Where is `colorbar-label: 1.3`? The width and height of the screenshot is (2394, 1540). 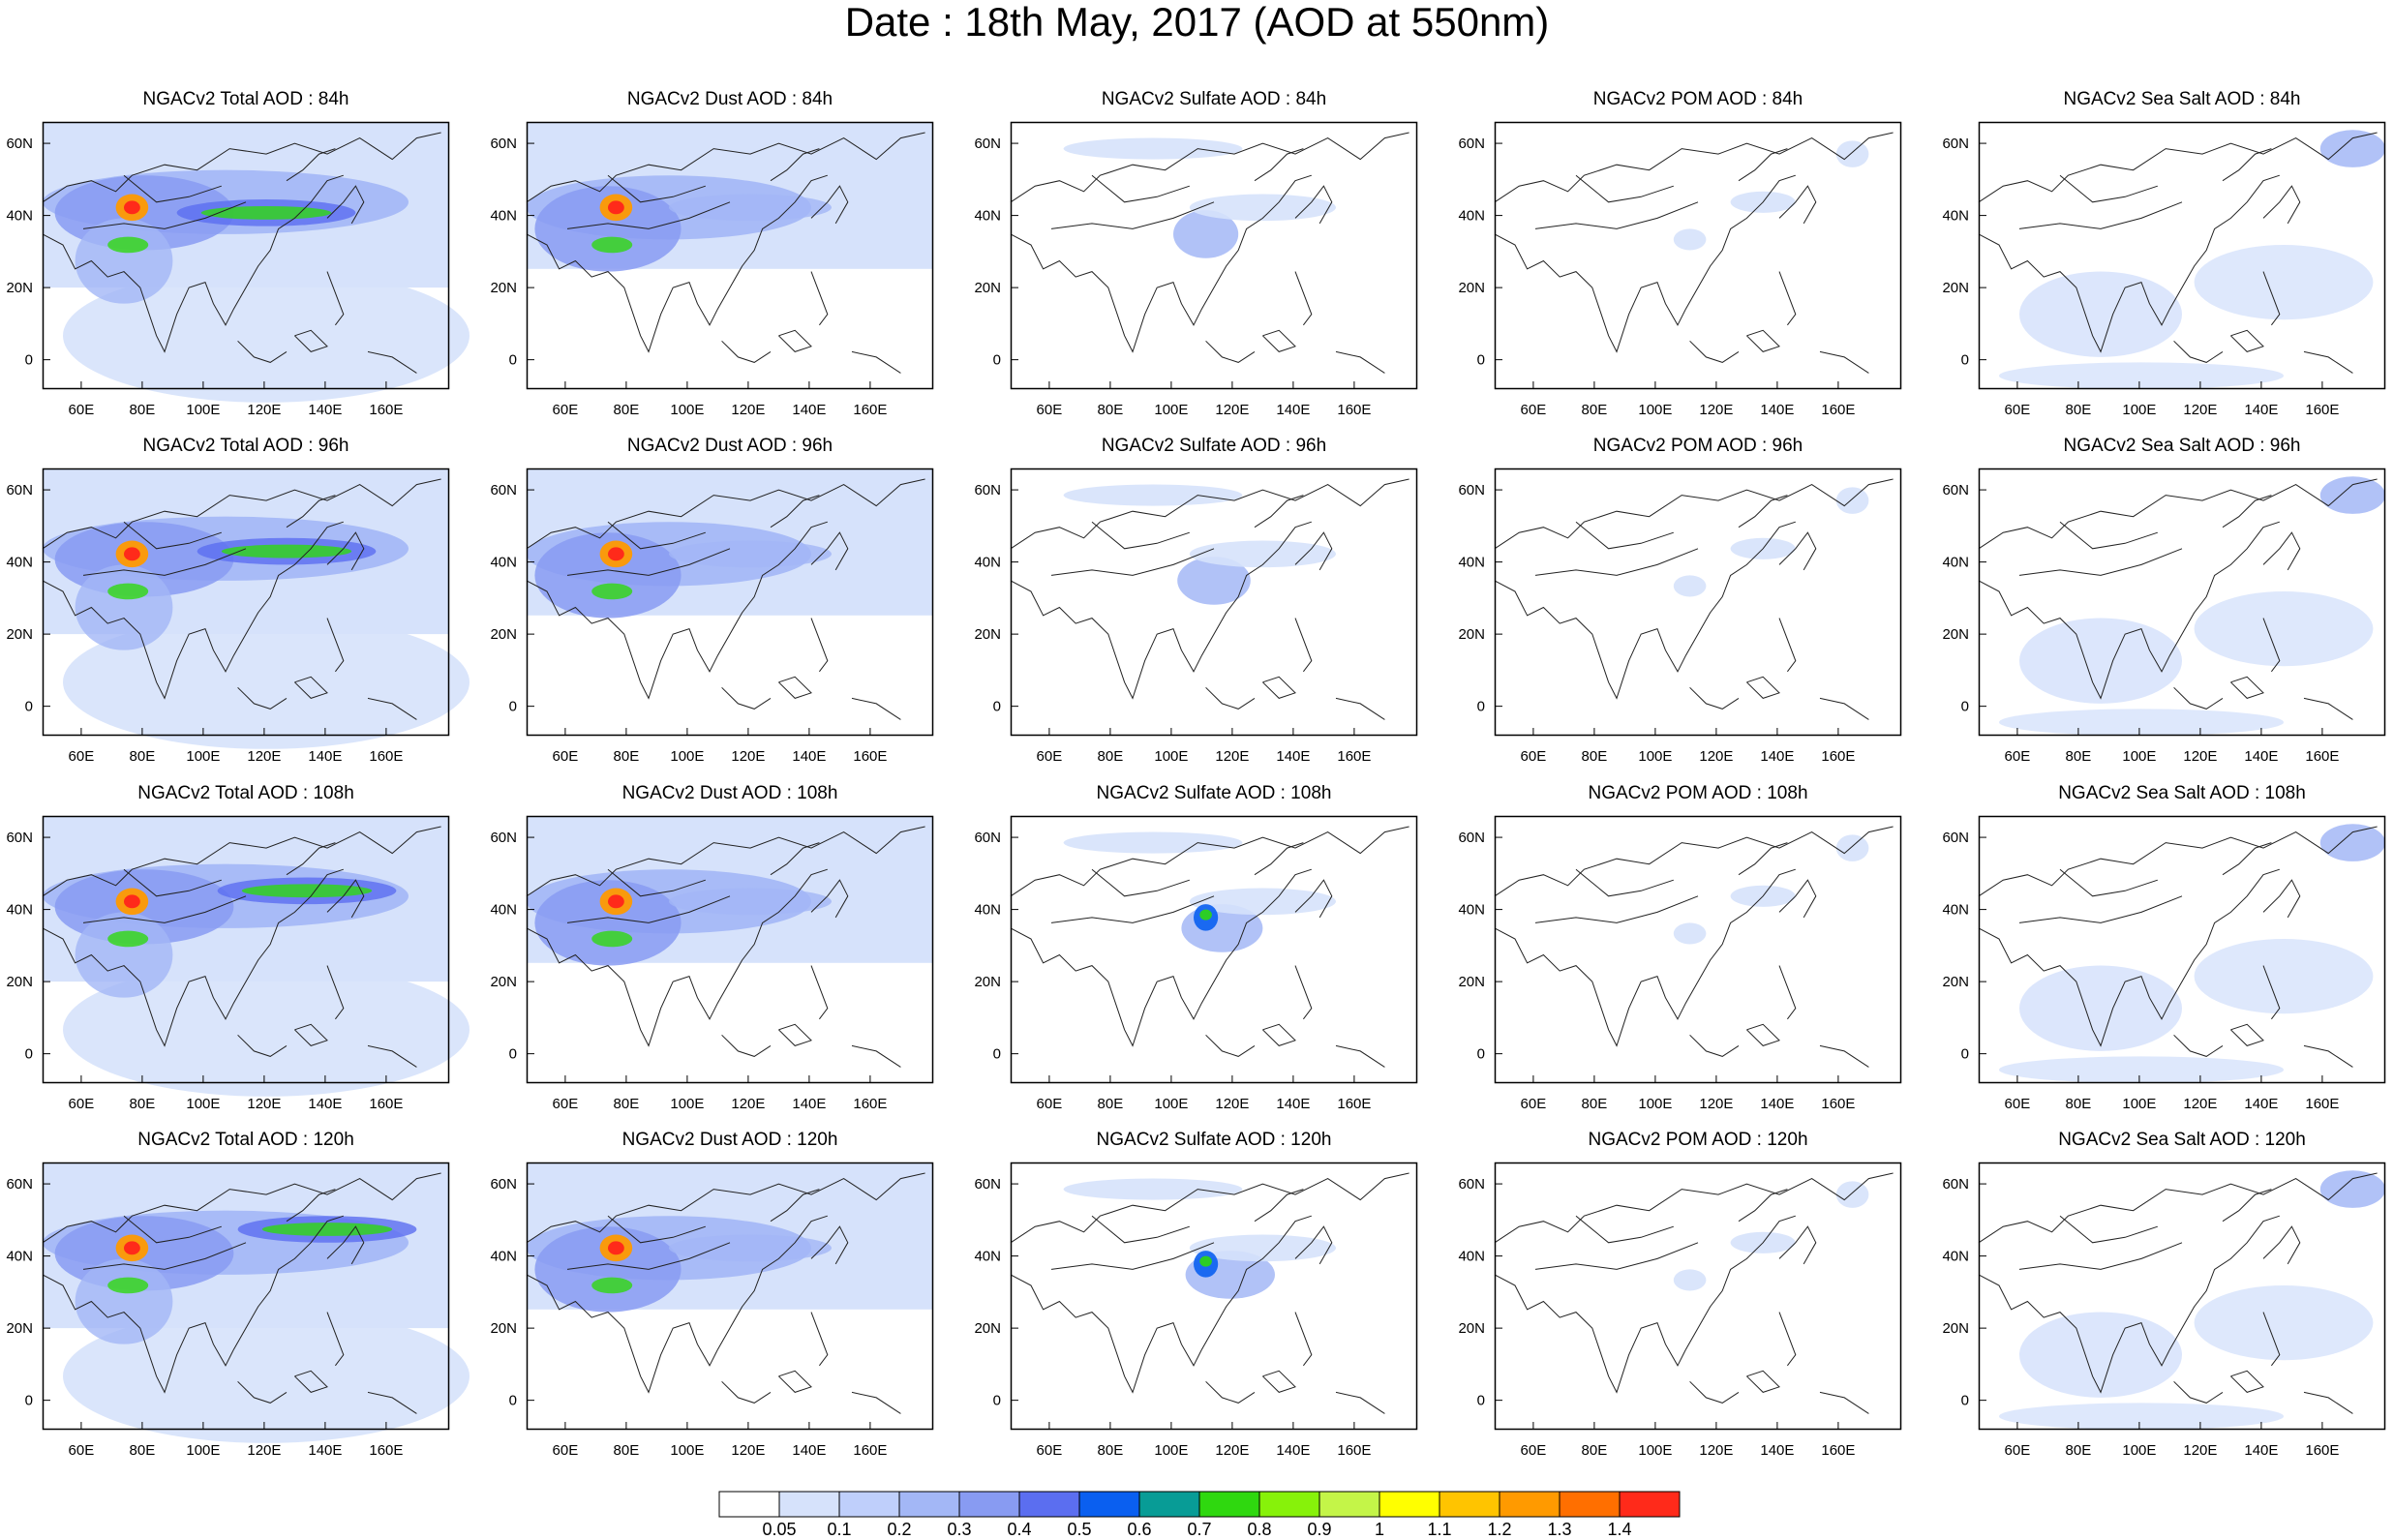 colorbar-label: 1.3 is located at coordinates (1560, 1529).